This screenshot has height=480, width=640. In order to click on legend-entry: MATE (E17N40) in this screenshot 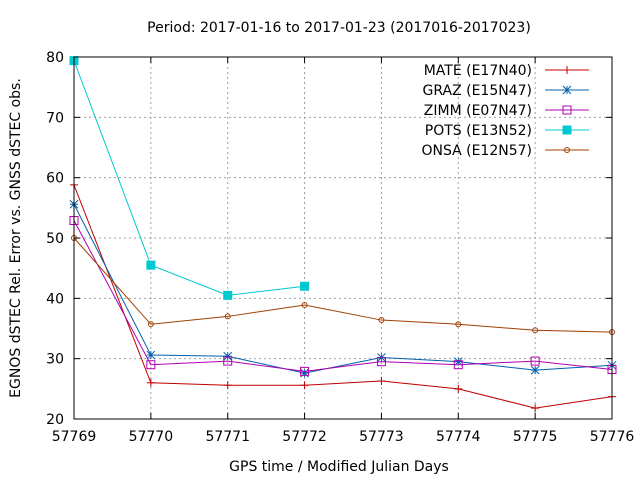, I will do `click(506, 71)`.